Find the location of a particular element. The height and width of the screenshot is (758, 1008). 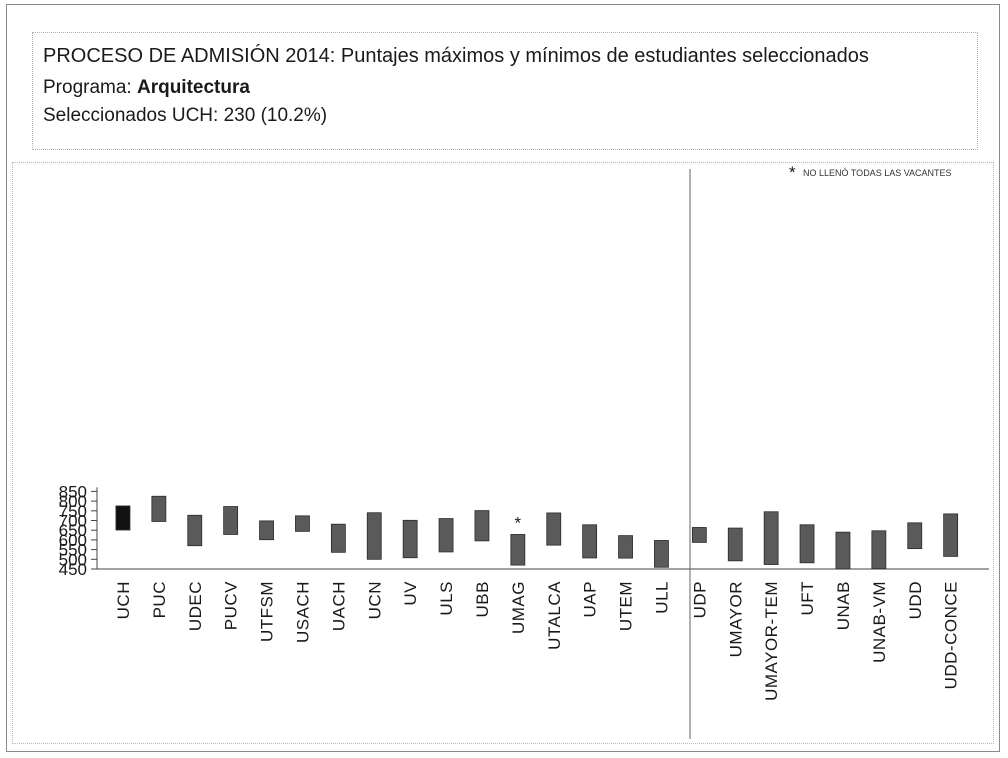

x-category-label: USACH is located at coordinates (302, 612).